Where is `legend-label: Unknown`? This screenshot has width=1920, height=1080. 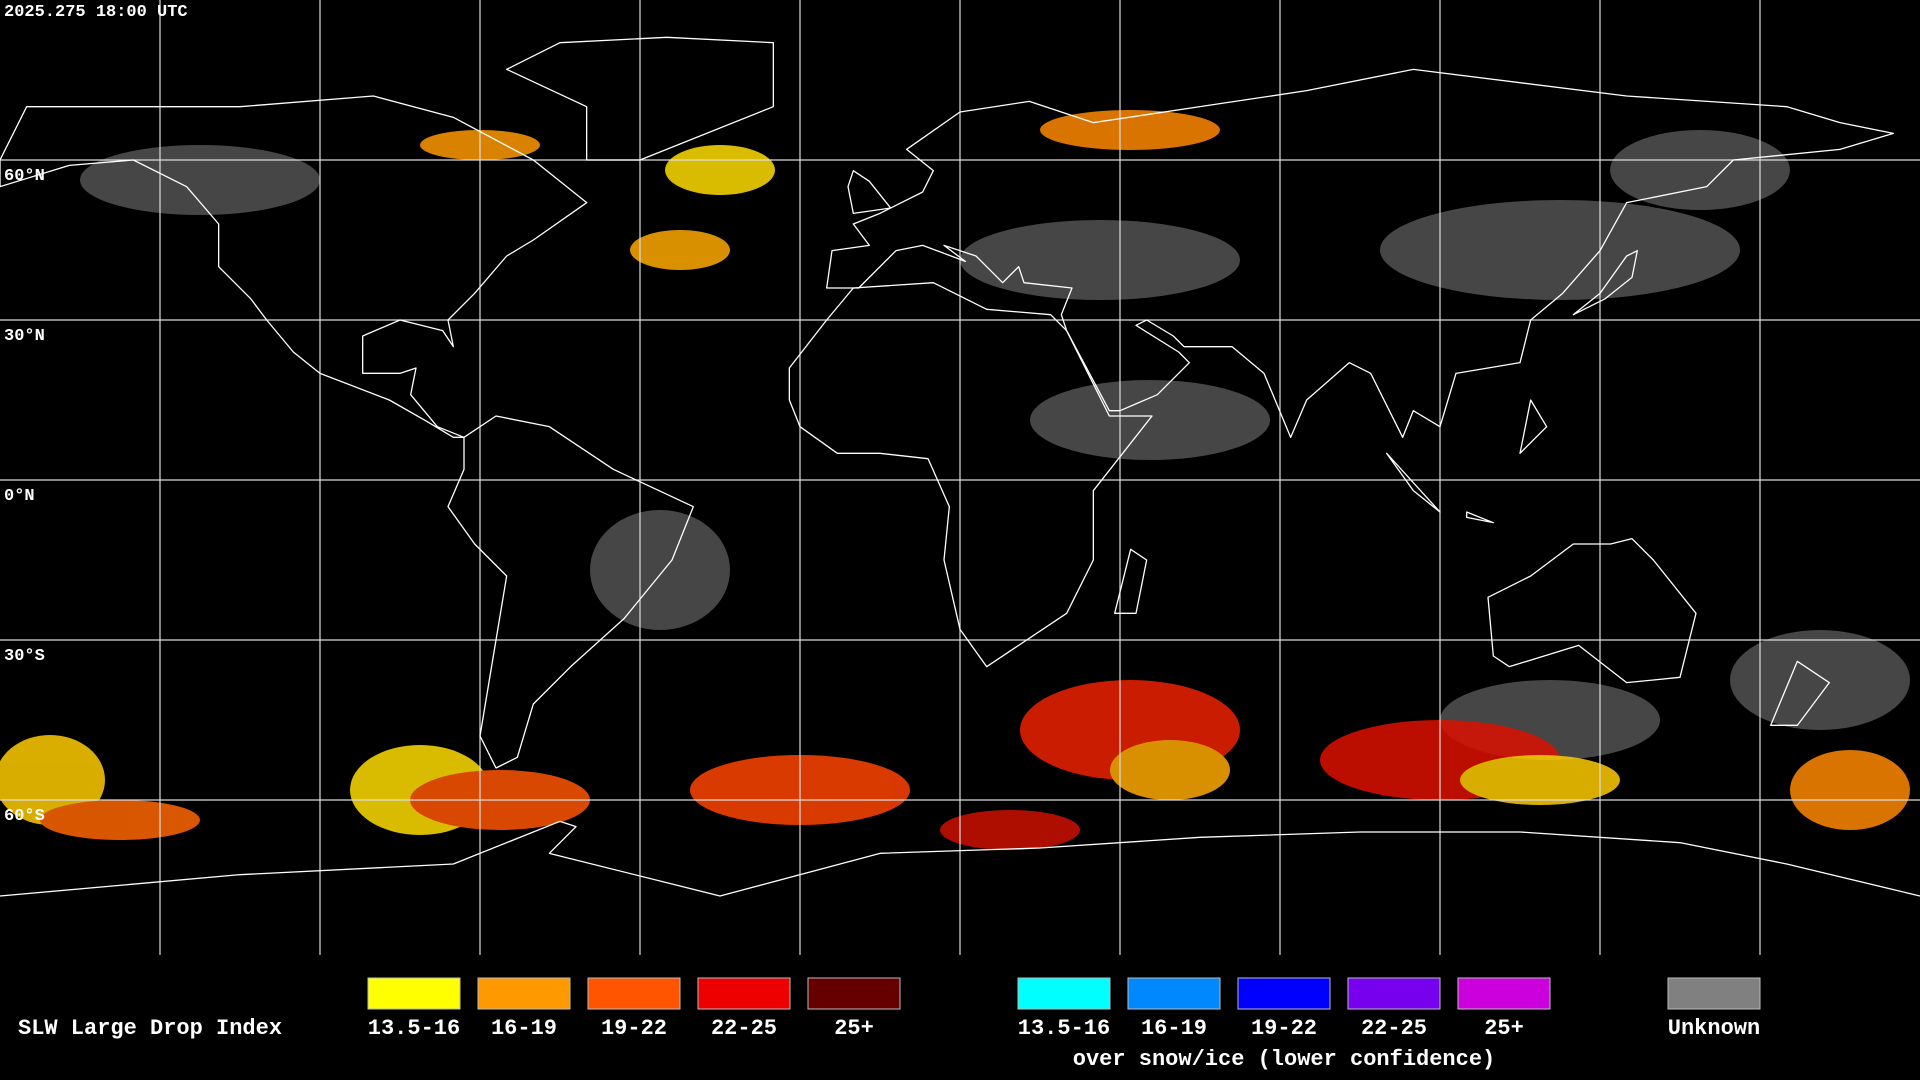
legend-label: Unknown is located at coordinates (1714, 1028).